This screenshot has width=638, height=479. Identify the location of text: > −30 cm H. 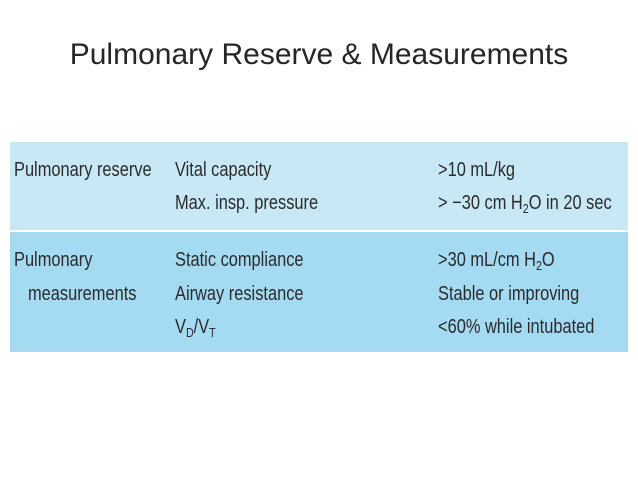
(480, 203).